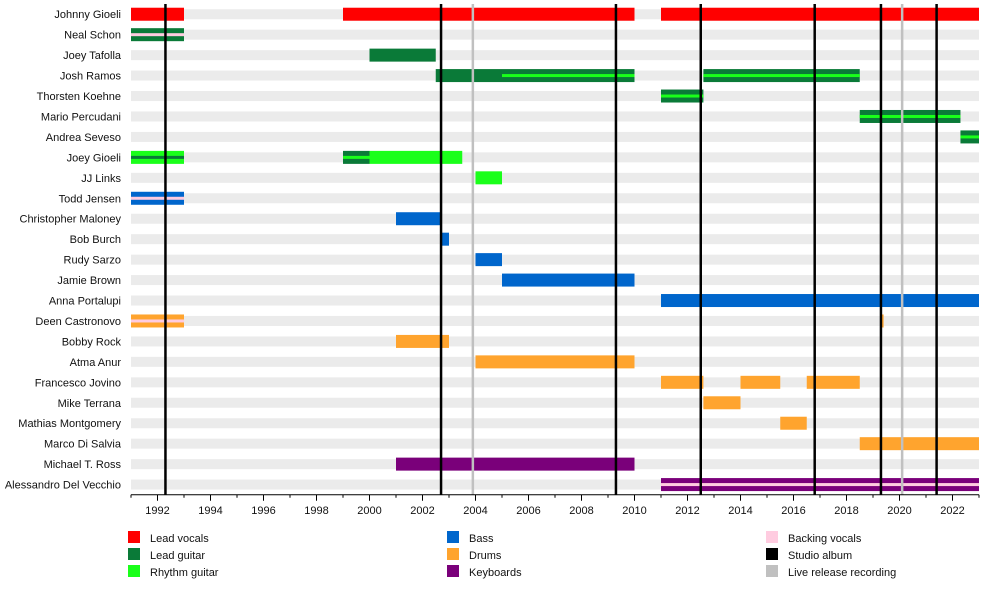 The width and height of the screenshot is (999, 608). I want to click on legend-label: Bass, so click(481, 539).